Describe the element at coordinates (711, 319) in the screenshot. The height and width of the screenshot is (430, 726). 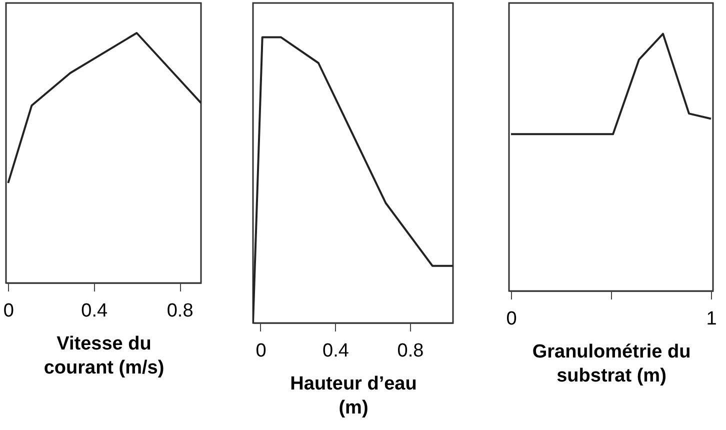
I see `x-tick-label: 1` at that location.